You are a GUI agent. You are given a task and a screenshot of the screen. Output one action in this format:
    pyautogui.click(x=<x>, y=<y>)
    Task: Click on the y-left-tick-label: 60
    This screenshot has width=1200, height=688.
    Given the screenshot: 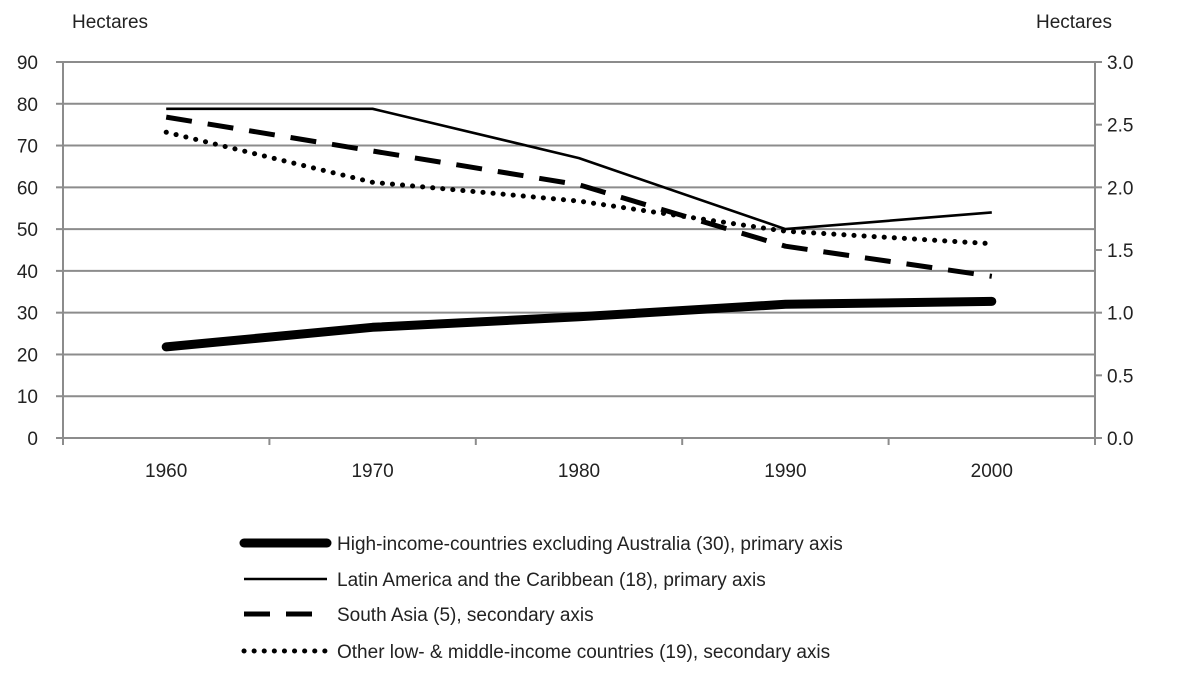 What is the action you would take?
    pyautogui.click(x=27, y=188)
    